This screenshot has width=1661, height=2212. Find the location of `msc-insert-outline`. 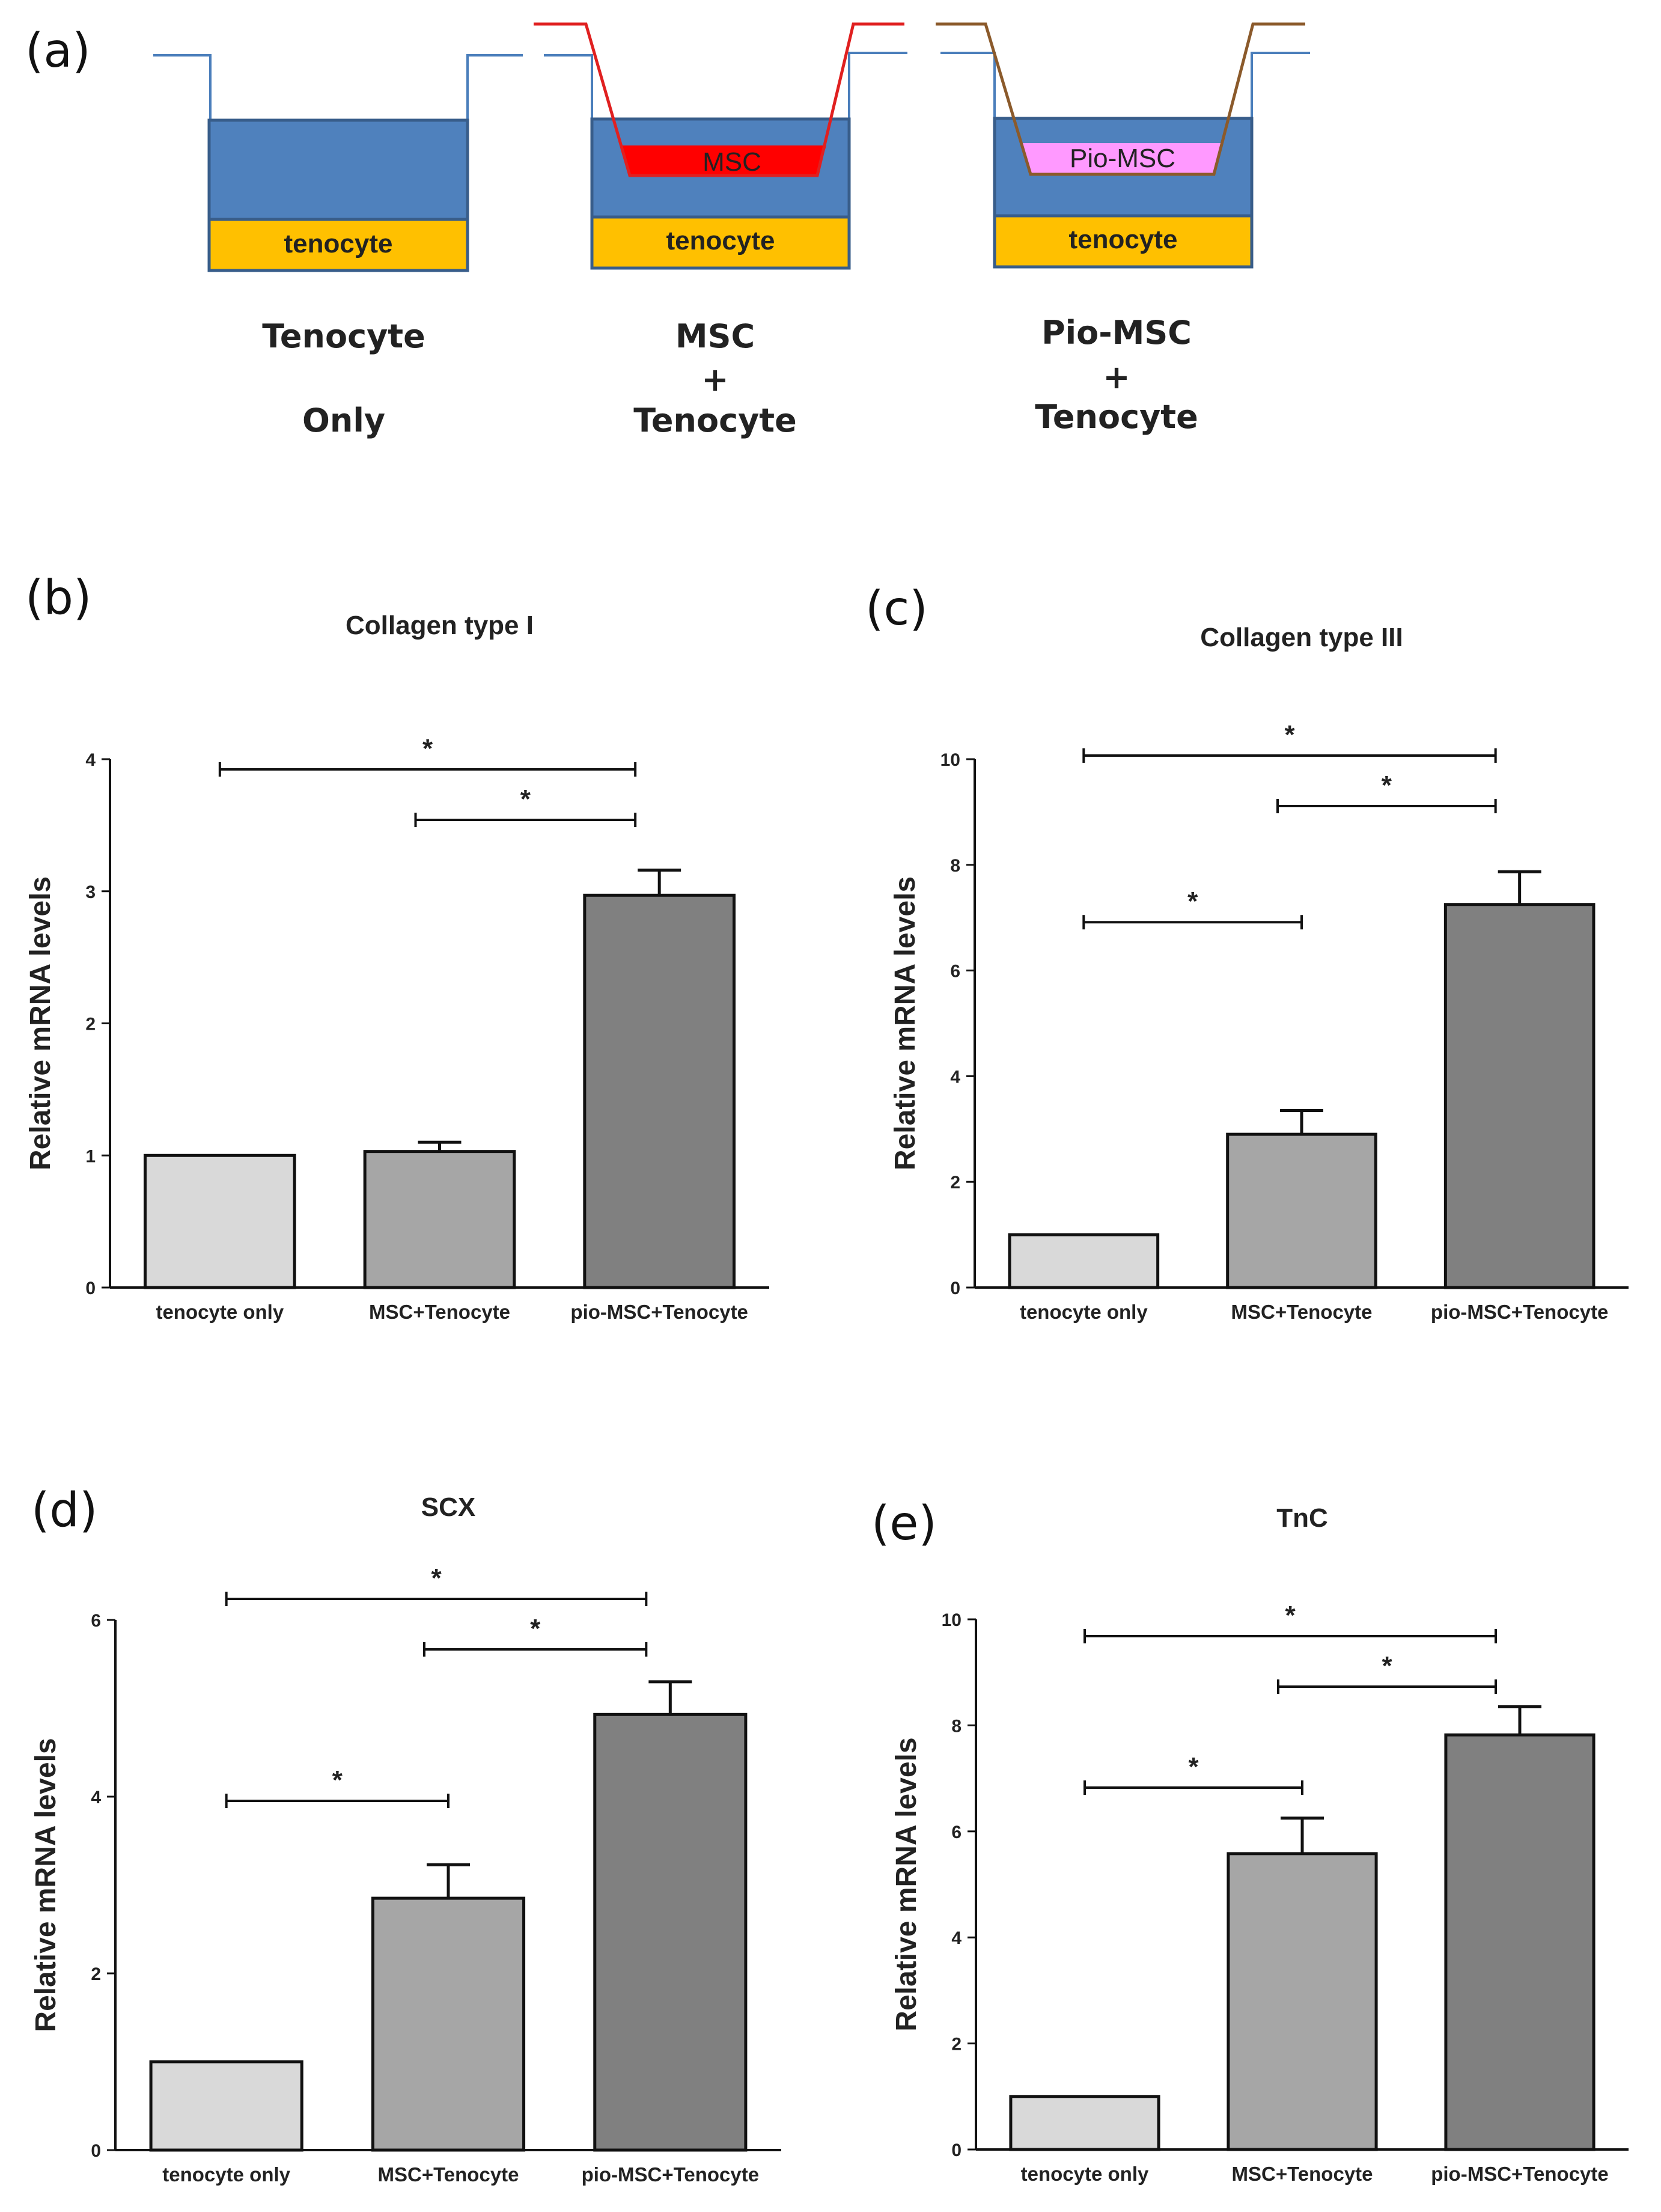

msc-insert-outline is located at coordinates (719, 99).